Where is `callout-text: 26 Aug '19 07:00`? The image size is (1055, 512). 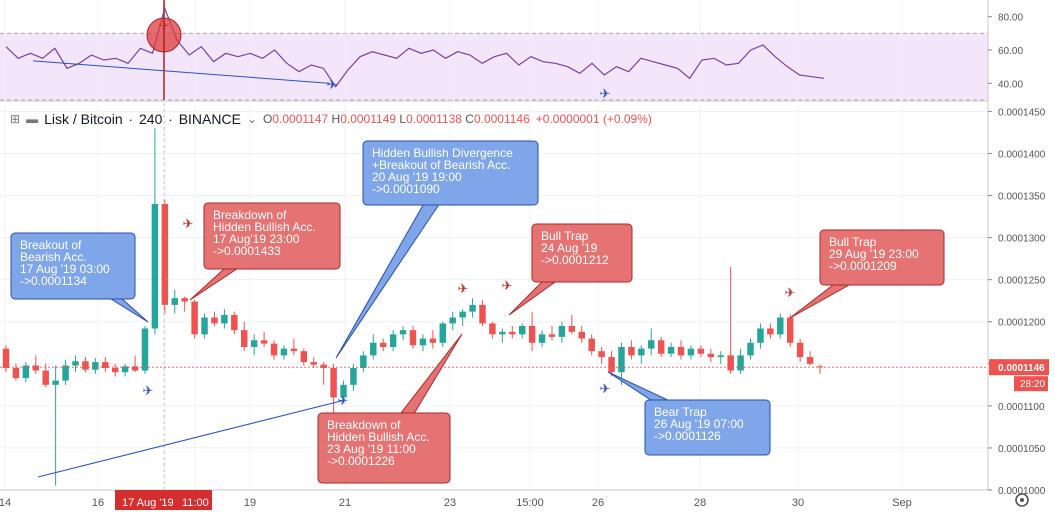 callout-text: 26 Aug '19 07:00 is located at coordinates (699, 424).